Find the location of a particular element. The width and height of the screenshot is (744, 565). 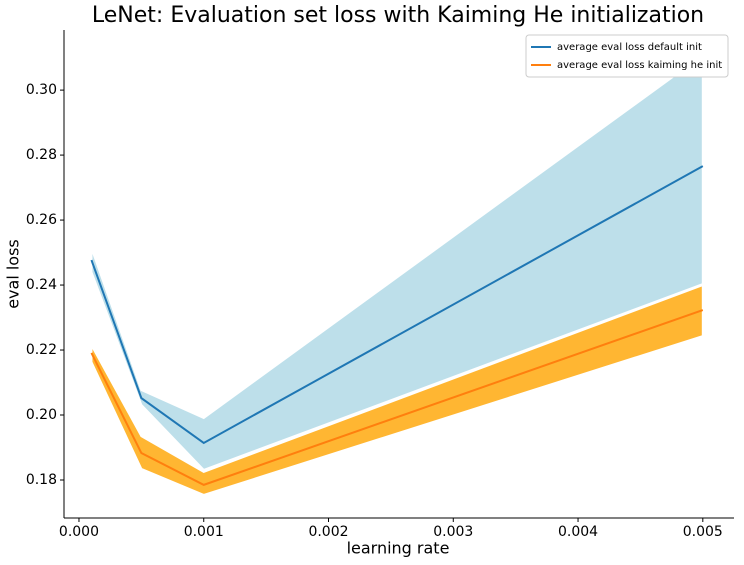

y-tick-label: 0.18 is located at coordinates (41, 480).